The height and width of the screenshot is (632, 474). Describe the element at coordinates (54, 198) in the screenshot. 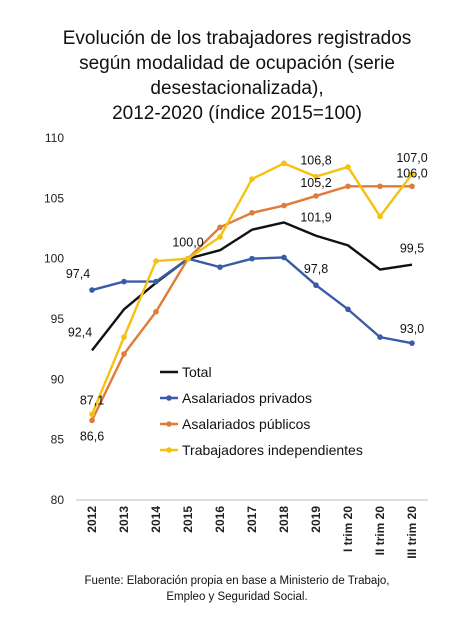

I see `y-tick-label: 105` at that location.